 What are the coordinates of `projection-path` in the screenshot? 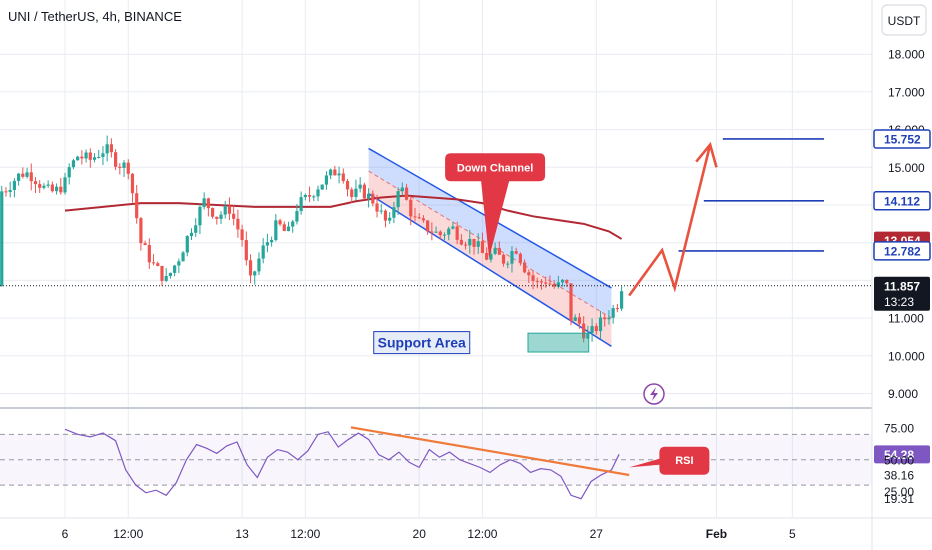 It's located at (670, 220).